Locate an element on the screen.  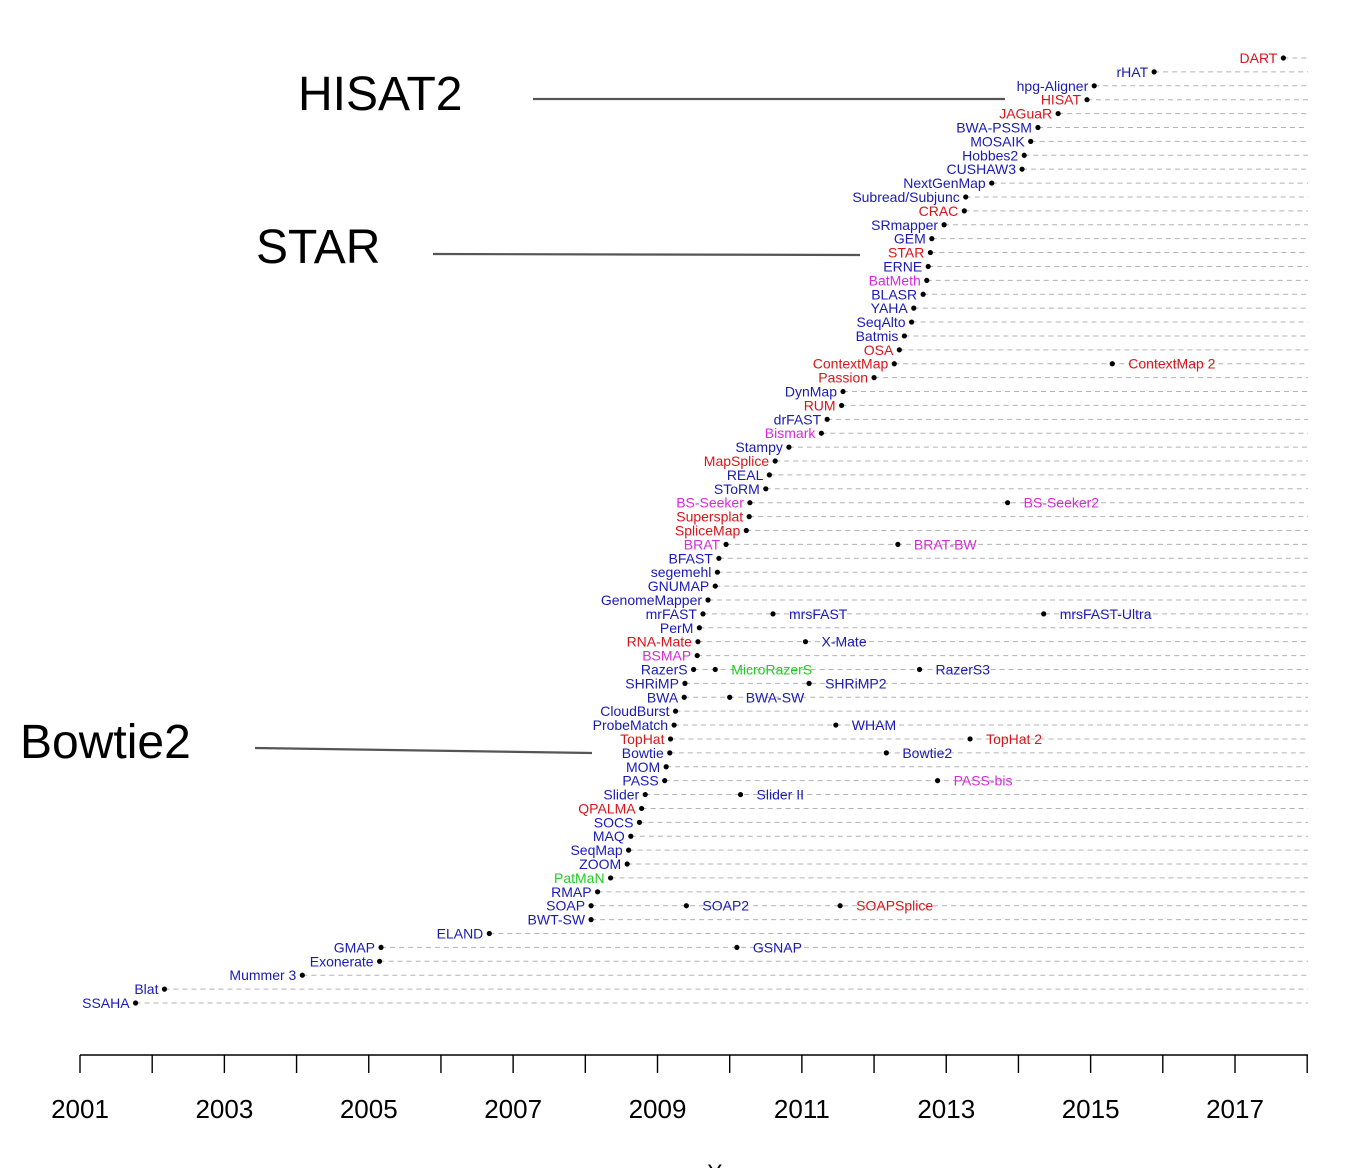
row-batmeth: BatMeth is located at coordinates (1088, 280).